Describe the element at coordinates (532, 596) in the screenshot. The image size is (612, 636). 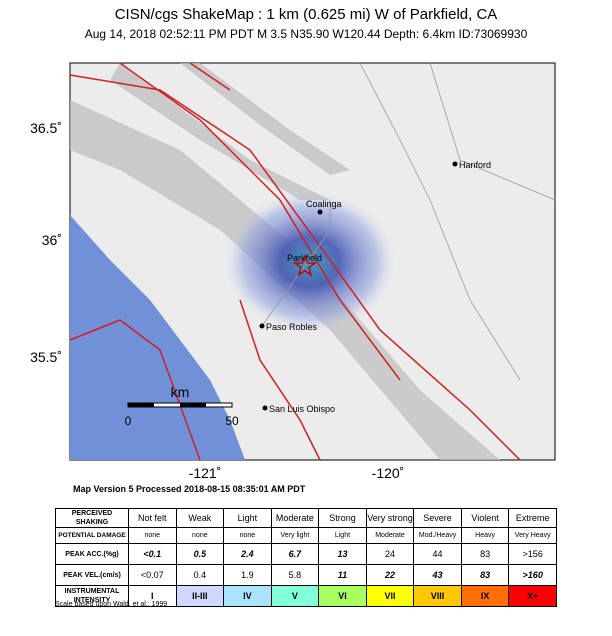
I see `table-cell: X+` at that location.